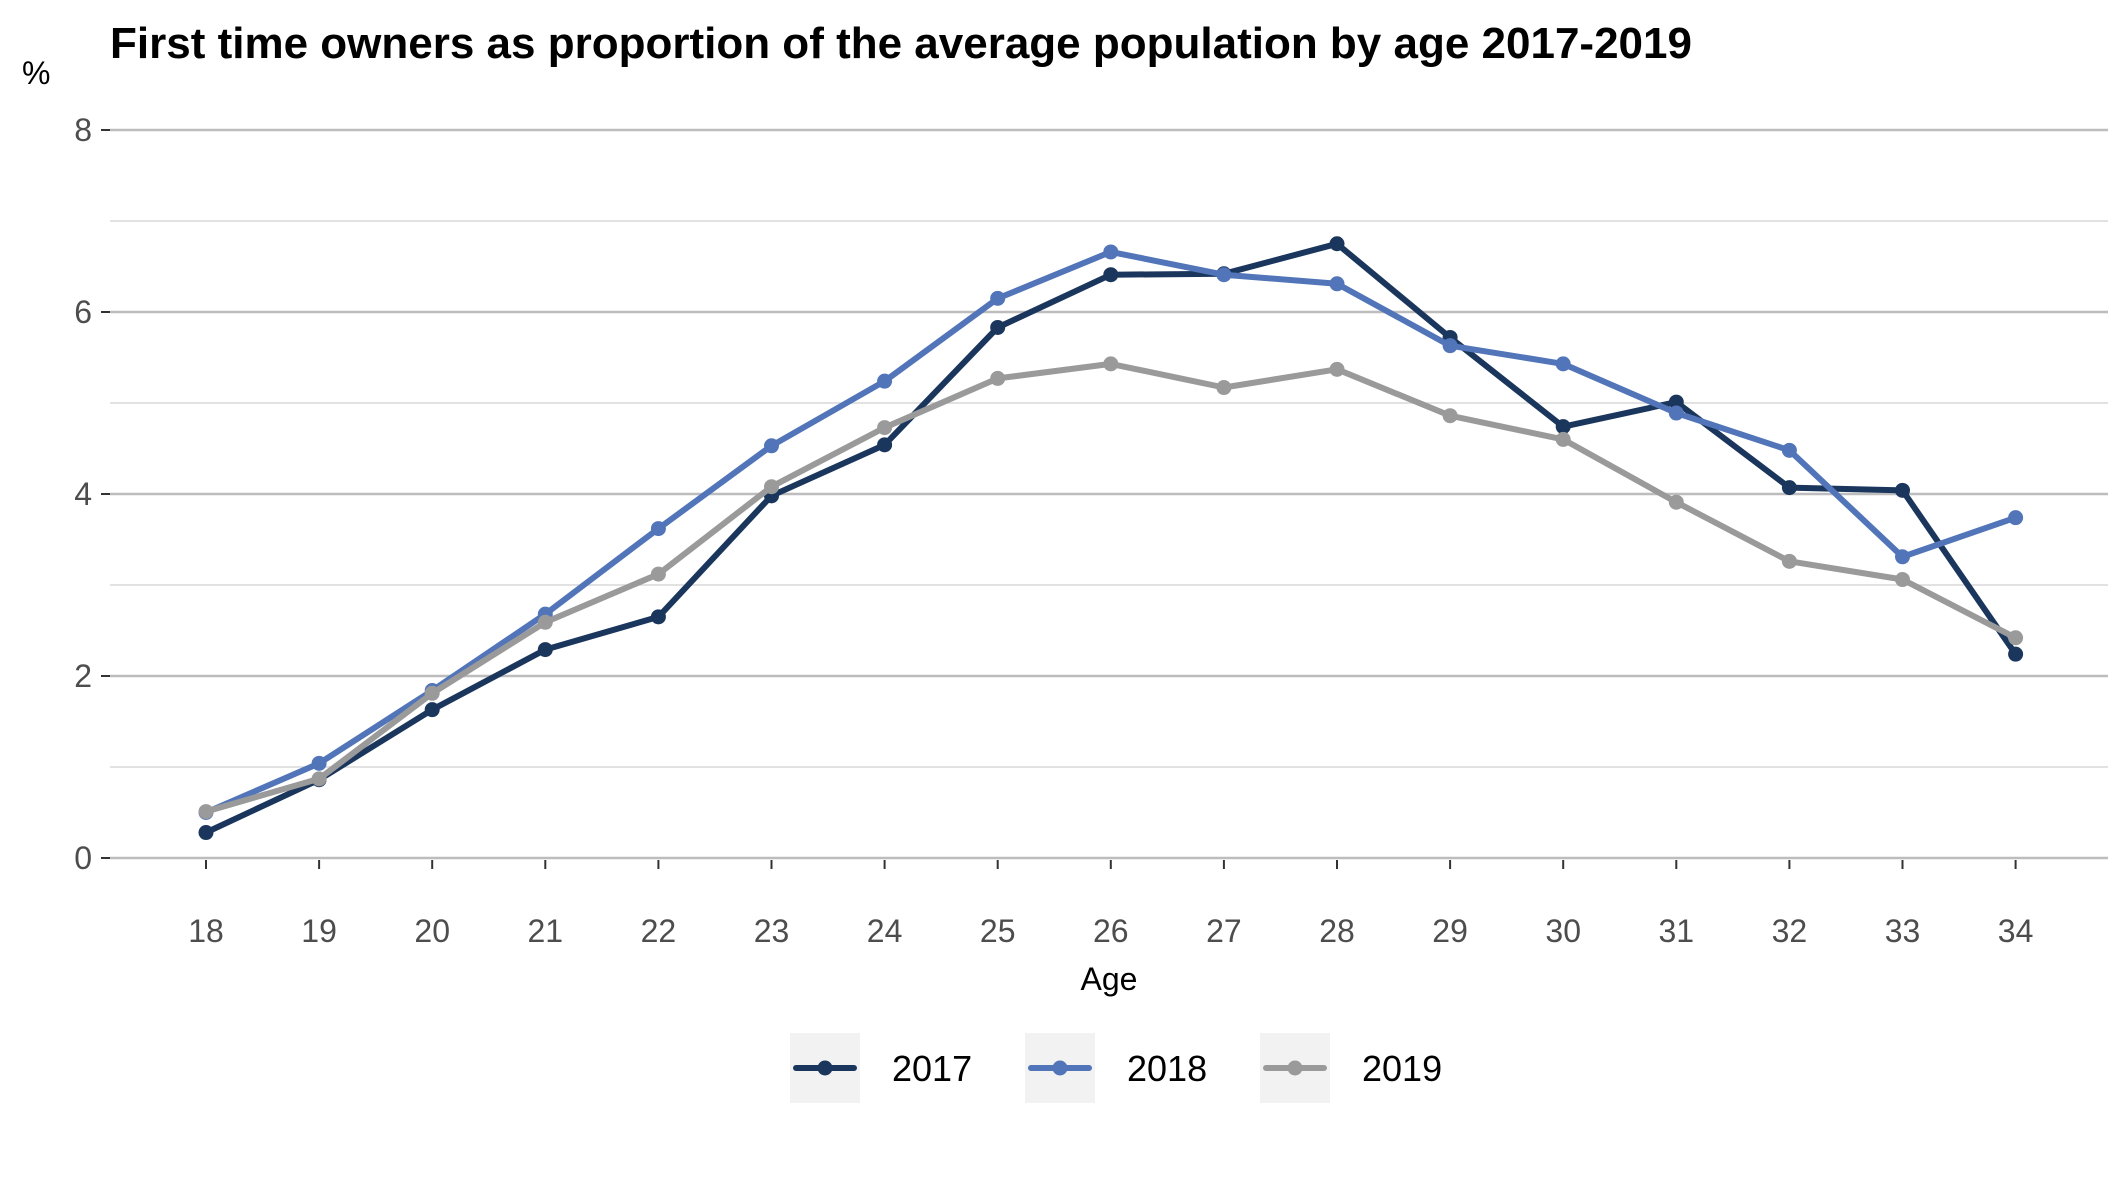 The width and height of the screenshot is (2125, 1181). What do you see at coordinates (1790, 931) in the screenshot?
I see `x-tick-label: 32` at bounding box center [1790, 931].